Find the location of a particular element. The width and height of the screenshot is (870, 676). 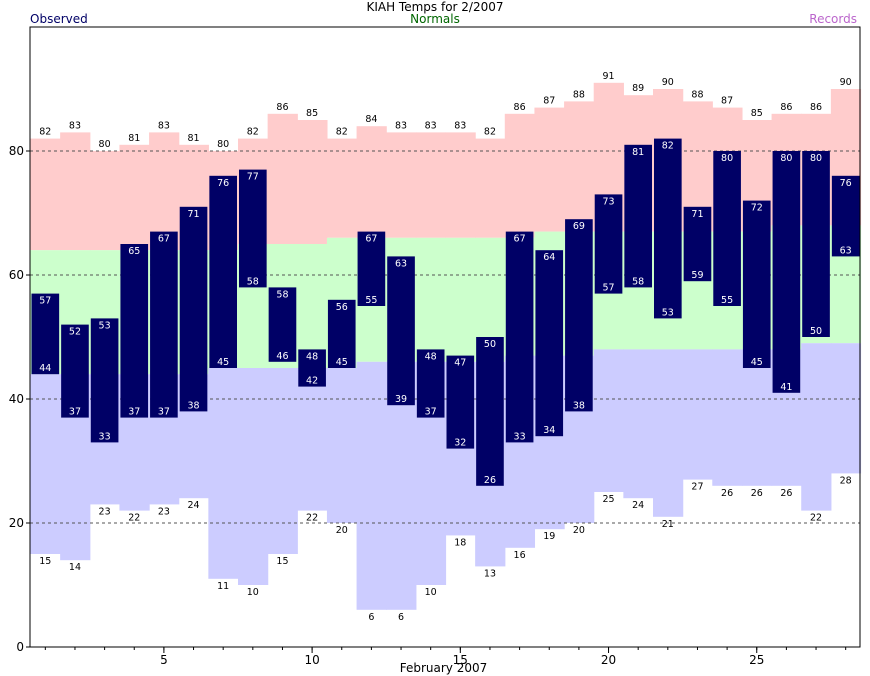

observed-low-label: 57 is located at coordinates (608, 288).